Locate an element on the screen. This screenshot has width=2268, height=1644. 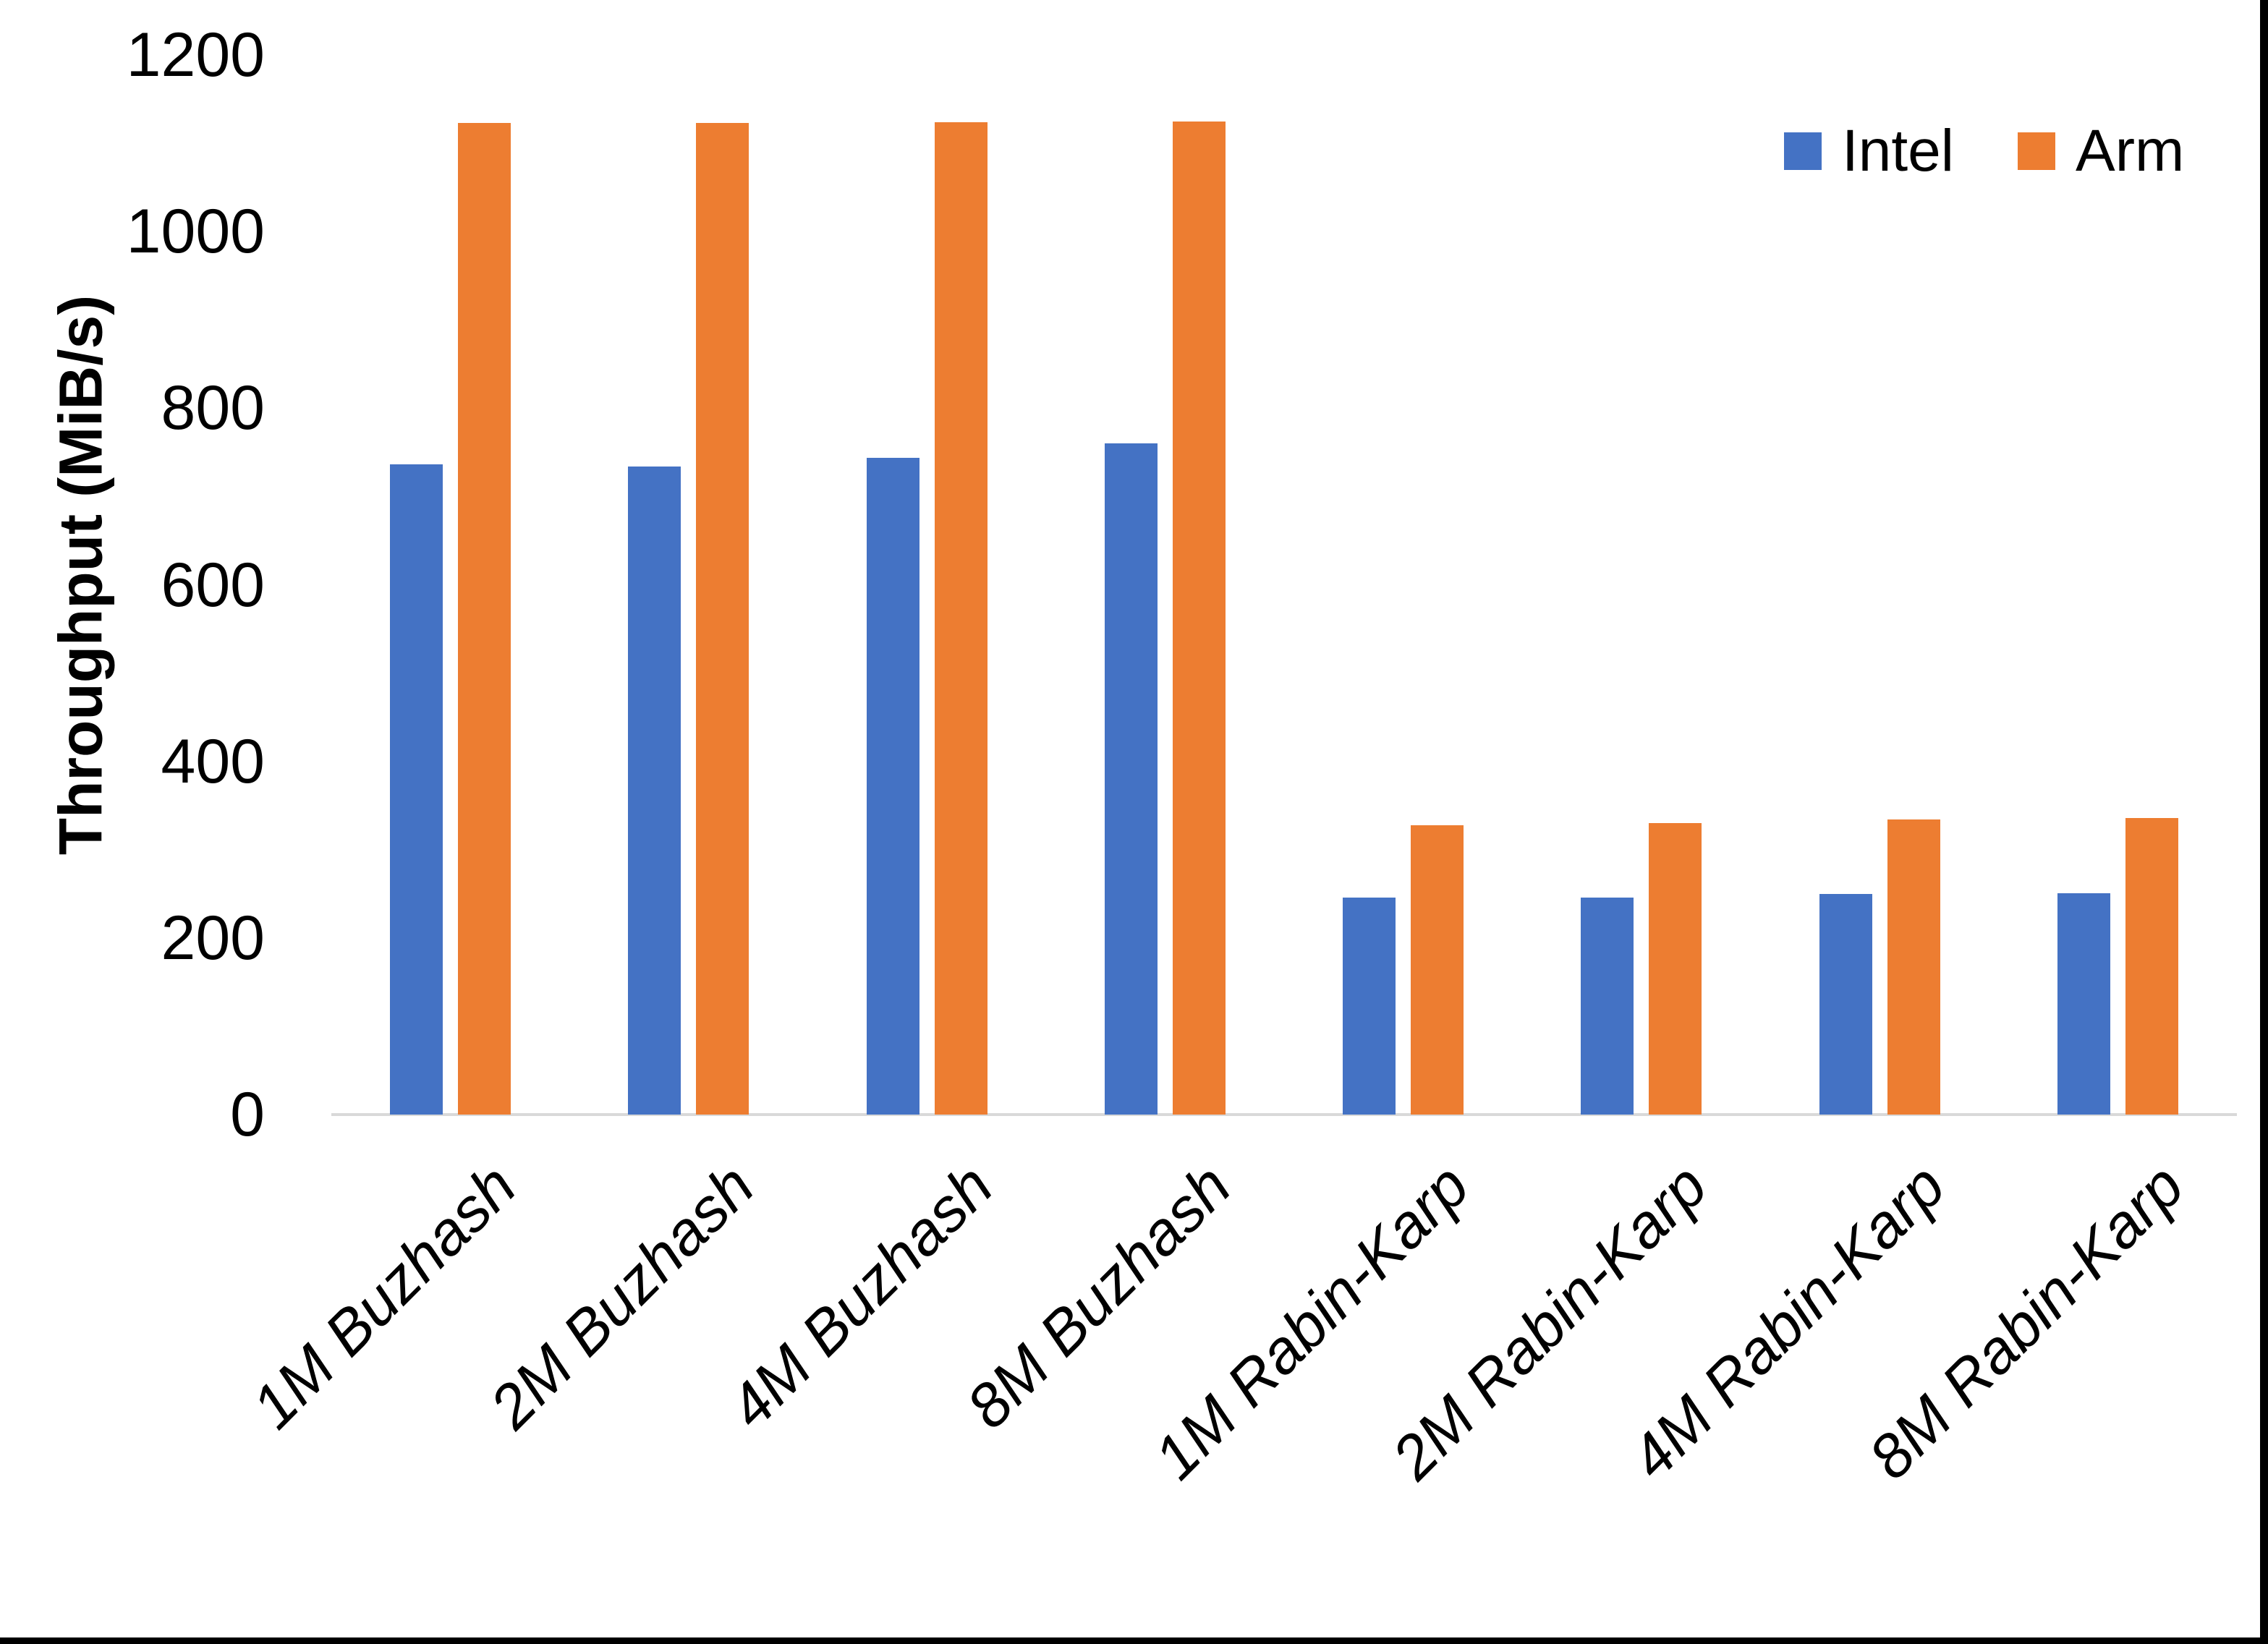
y-tick-label-200: 200 is located at coordinates (213, 938).